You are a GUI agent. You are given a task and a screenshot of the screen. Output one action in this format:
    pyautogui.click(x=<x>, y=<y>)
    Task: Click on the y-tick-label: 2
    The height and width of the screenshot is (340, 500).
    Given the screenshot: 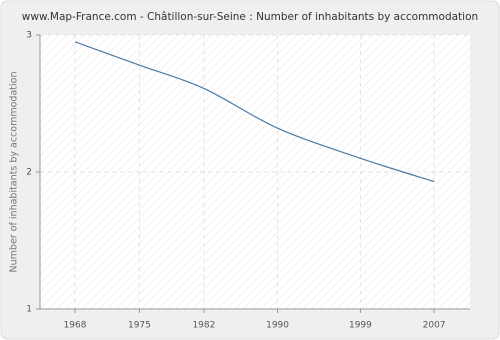 What is the action you would take?
    pyautogui.click(x=29, y=173)
    